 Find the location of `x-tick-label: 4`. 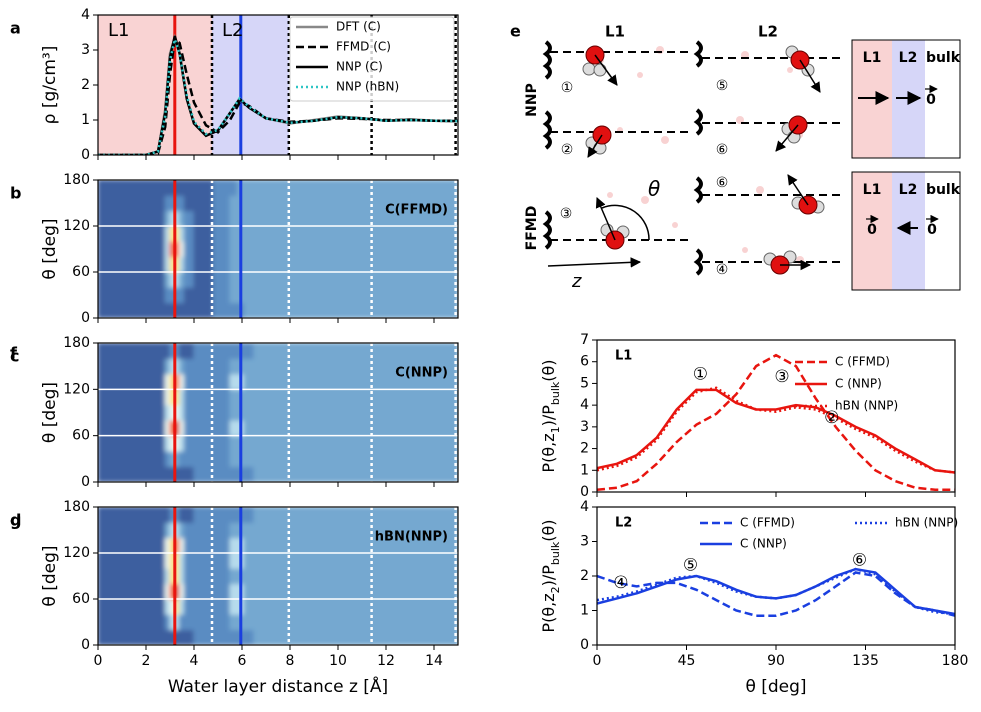

x-tick-label: 4 is located at coordinates (194, 661).